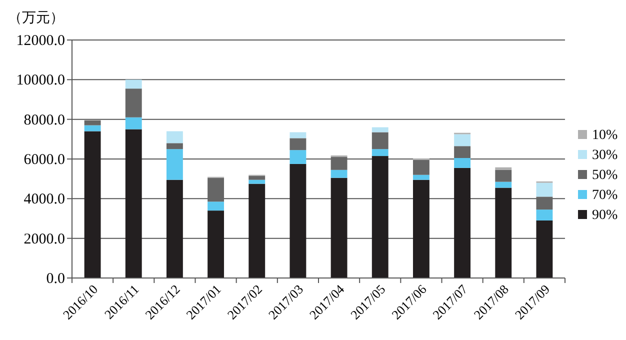 The height and width of the screenshot is (340, 626). I want to click on y-tick-label: 0.0, so click(55, 279).